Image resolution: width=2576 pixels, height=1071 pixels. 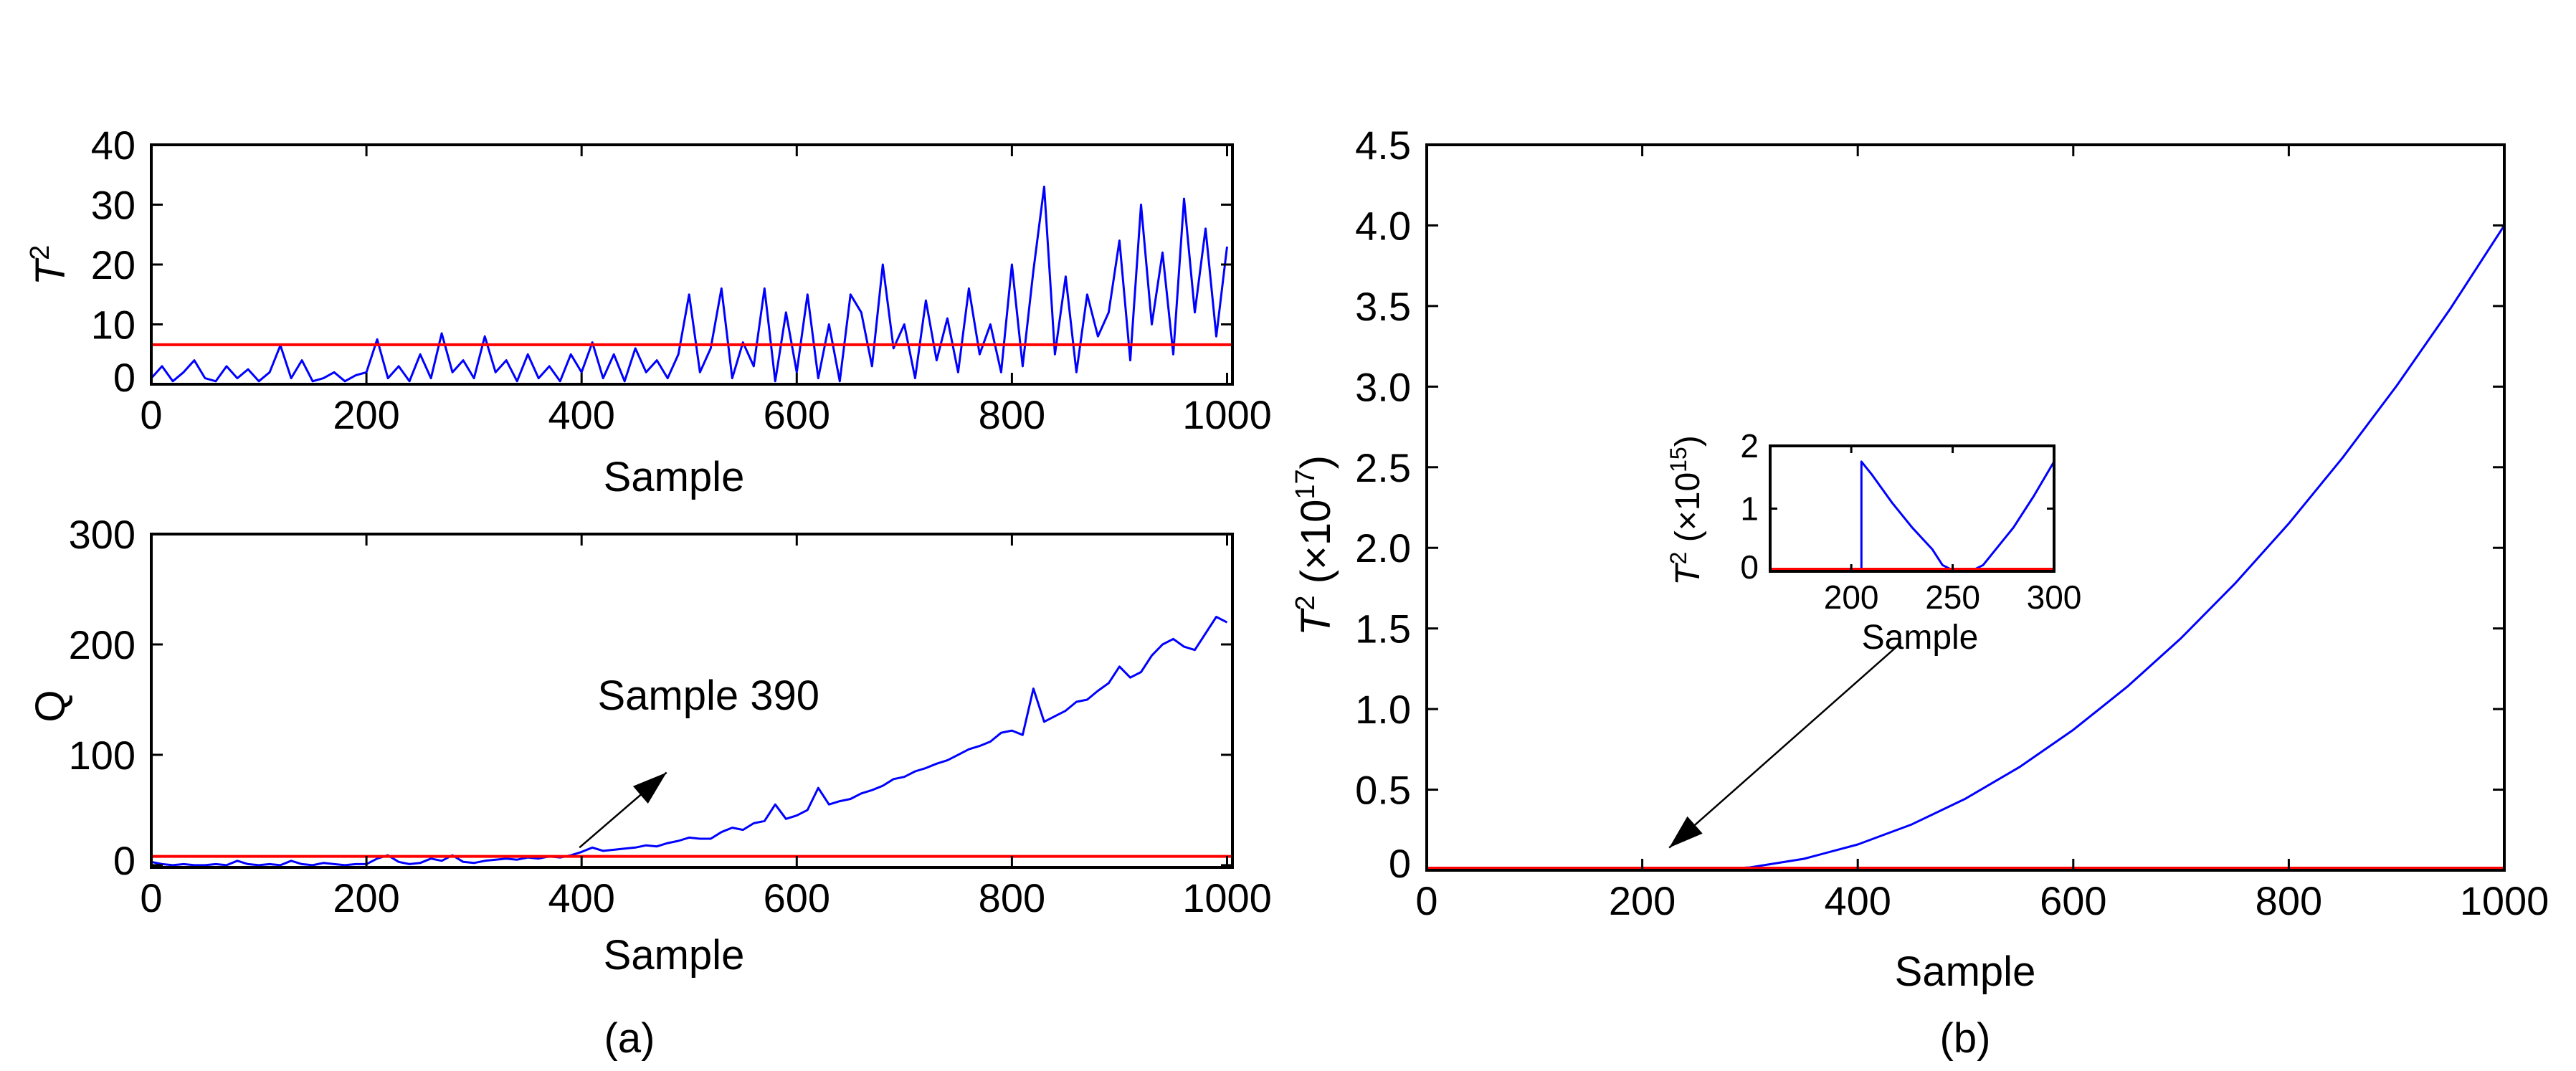 I want to click on y-axis-unit-exp: 15, so click(x=1678, y=459).